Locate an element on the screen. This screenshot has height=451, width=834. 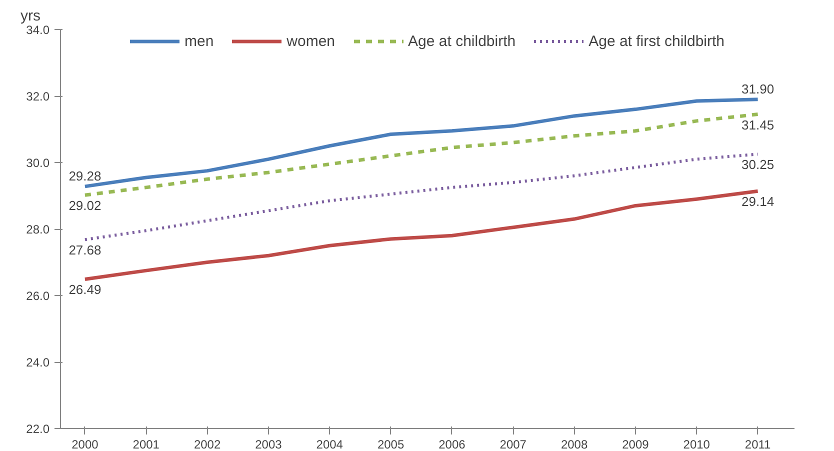
x-tick-label: 2002 is located at coordinates (207, 444).